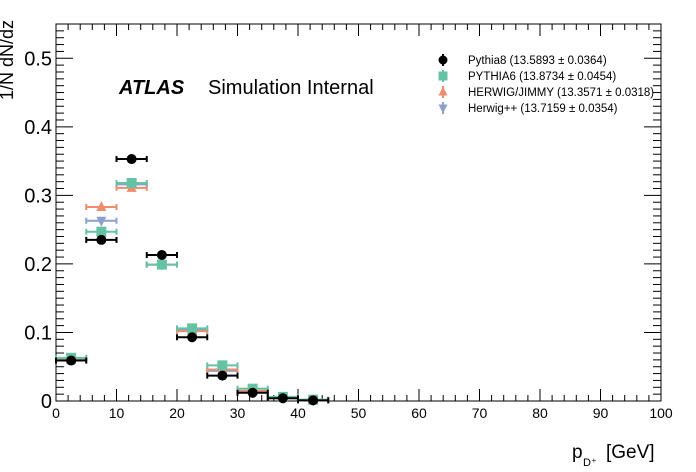  I want to click on x-tick-label: 10, so click(117, 413).